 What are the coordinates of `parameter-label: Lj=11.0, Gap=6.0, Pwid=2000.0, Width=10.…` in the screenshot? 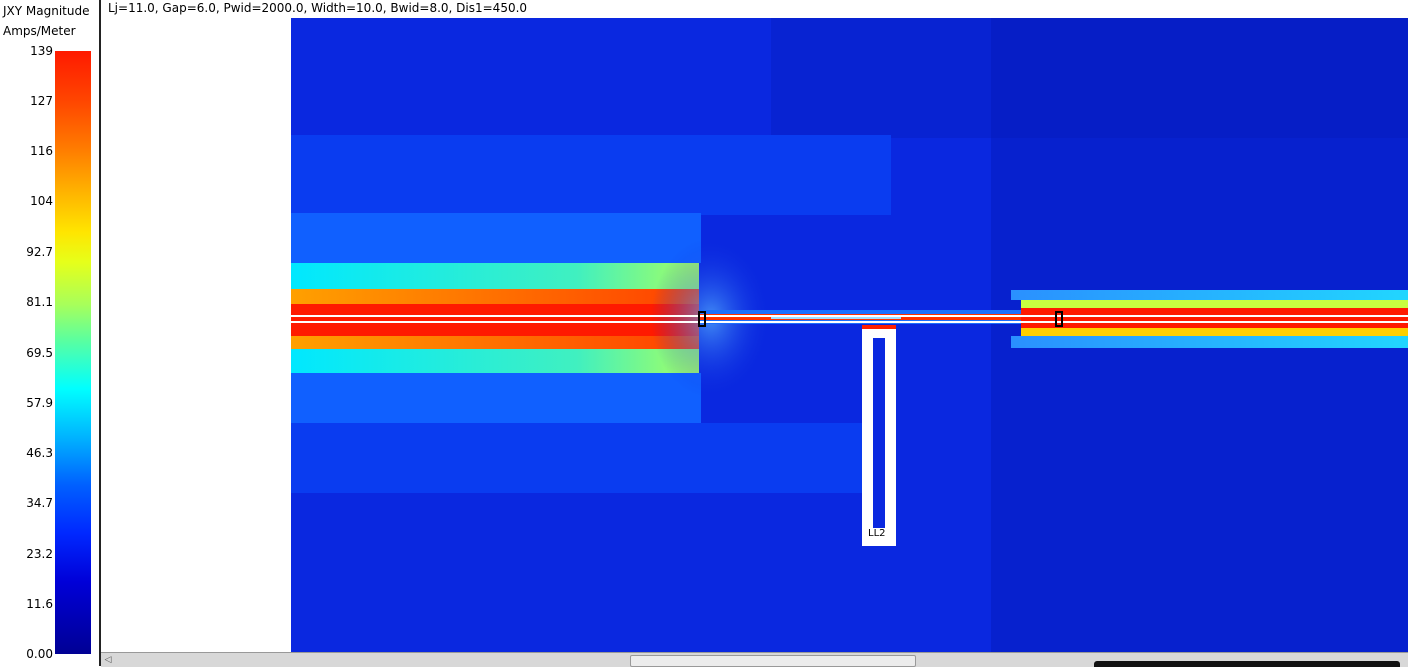 It's located at (317, 9).